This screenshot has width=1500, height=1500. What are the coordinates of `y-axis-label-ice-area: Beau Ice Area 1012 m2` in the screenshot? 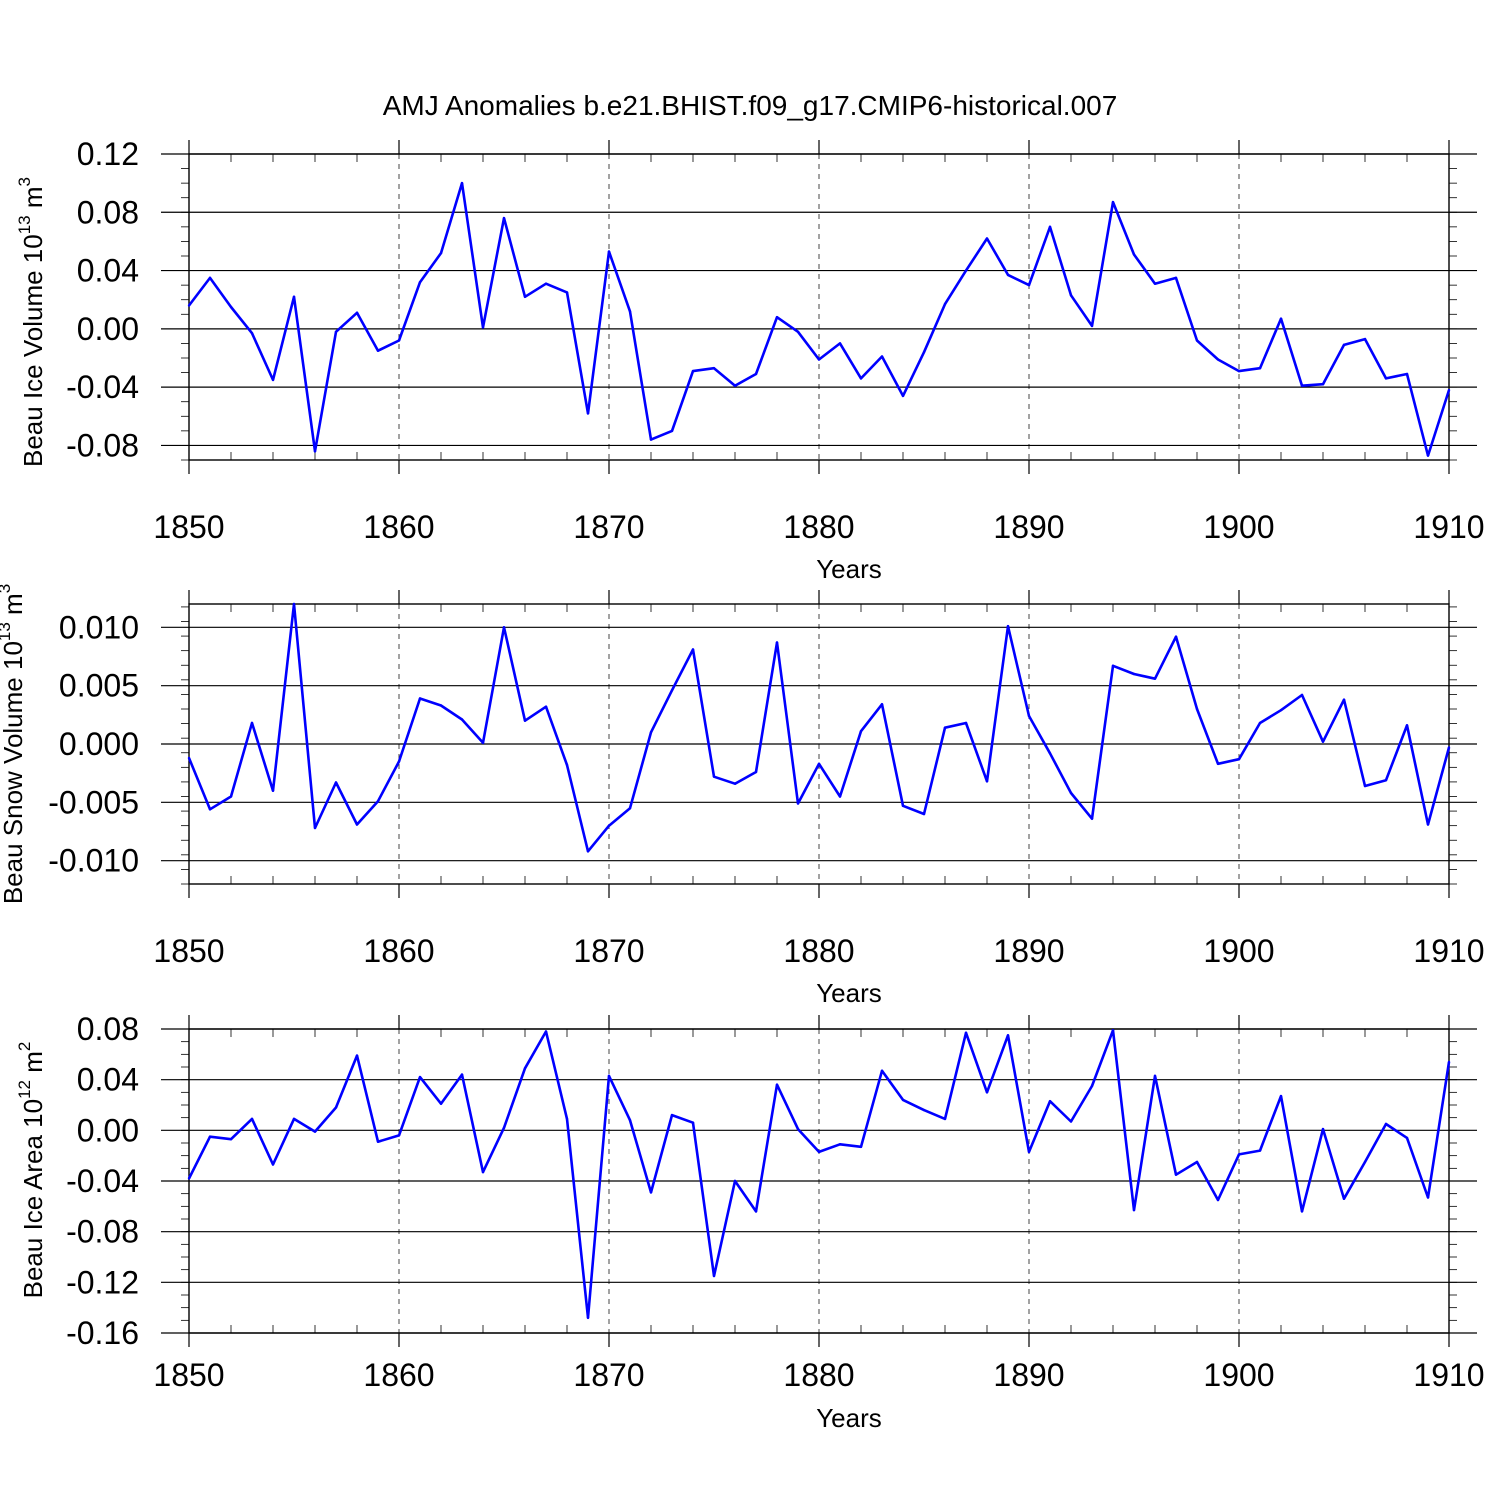 It's located at (31, 1170).